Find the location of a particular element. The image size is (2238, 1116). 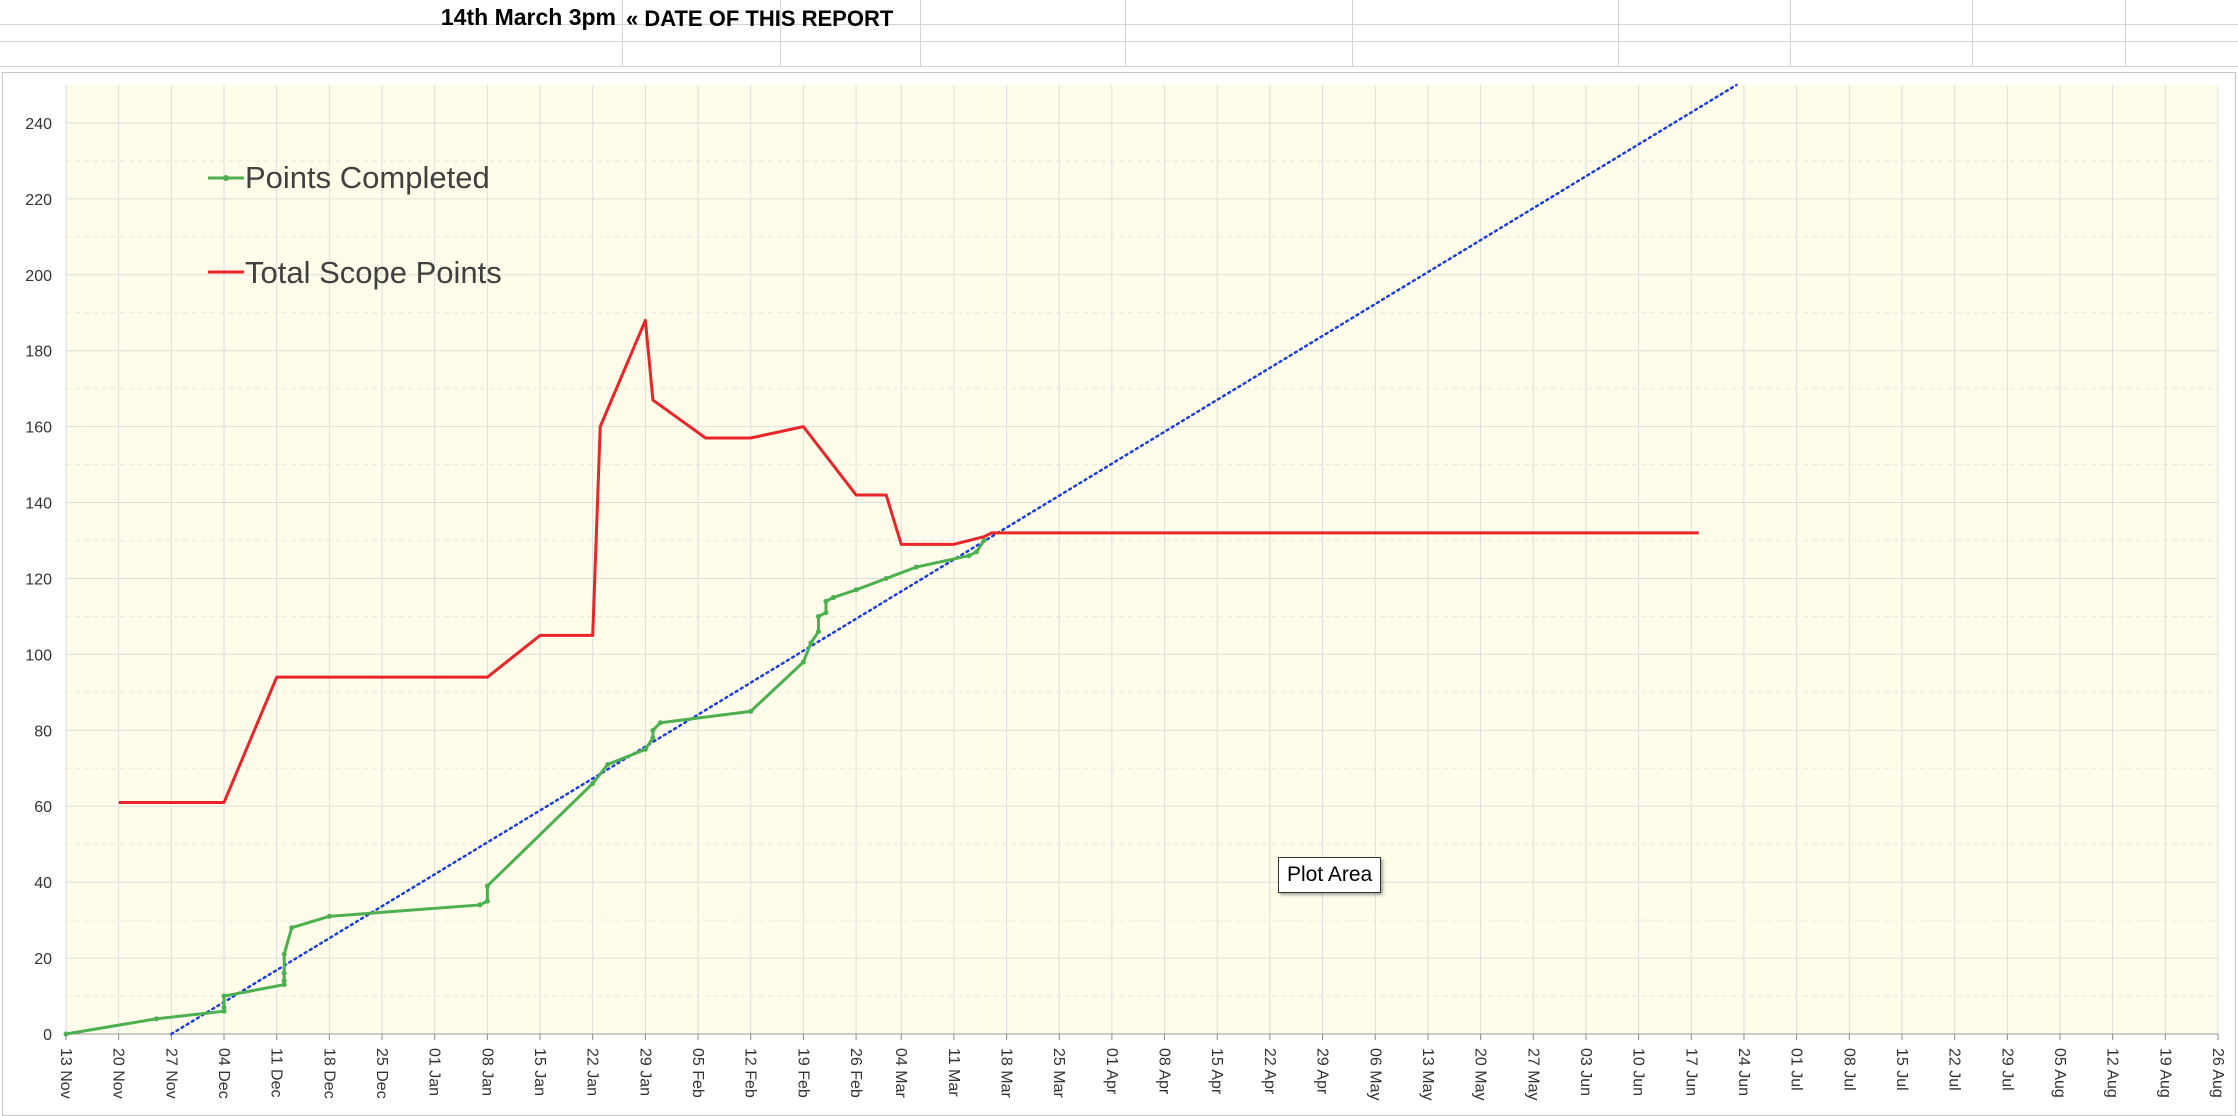

legend: Points Completed Total Scope Points is located at coordinates (355, 225).